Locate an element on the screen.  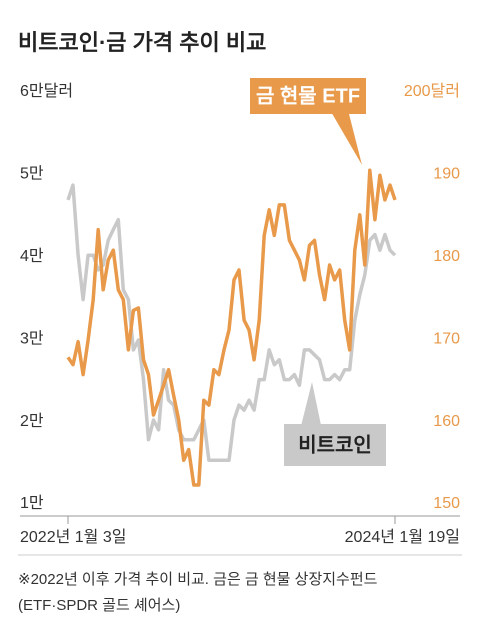
x-tick-label: 2024년 1월 19일 is located at coordinates (402, 537).